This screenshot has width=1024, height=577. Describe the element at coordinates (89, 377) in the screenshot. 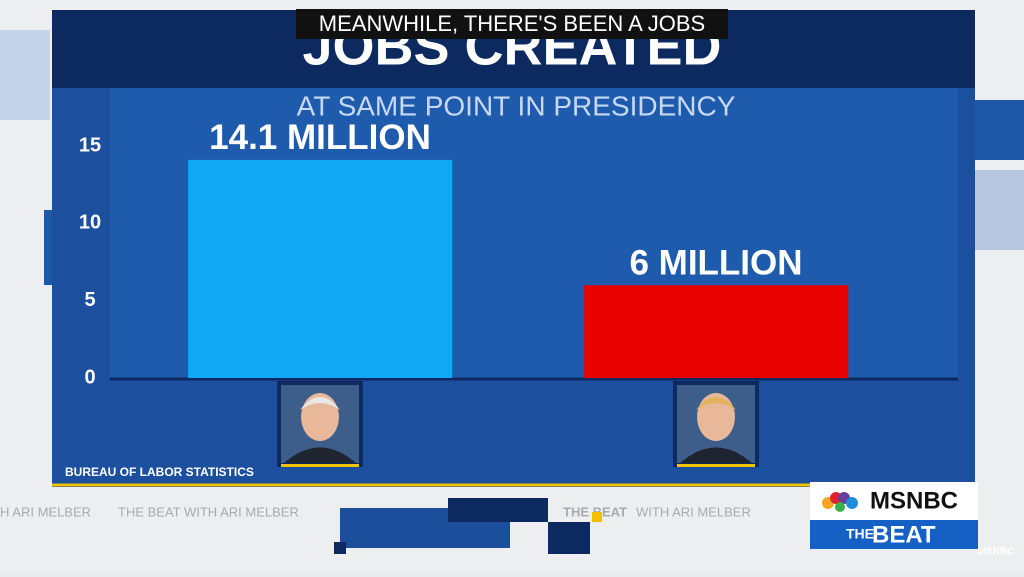

I see `y-tick-label: 0` at that location.